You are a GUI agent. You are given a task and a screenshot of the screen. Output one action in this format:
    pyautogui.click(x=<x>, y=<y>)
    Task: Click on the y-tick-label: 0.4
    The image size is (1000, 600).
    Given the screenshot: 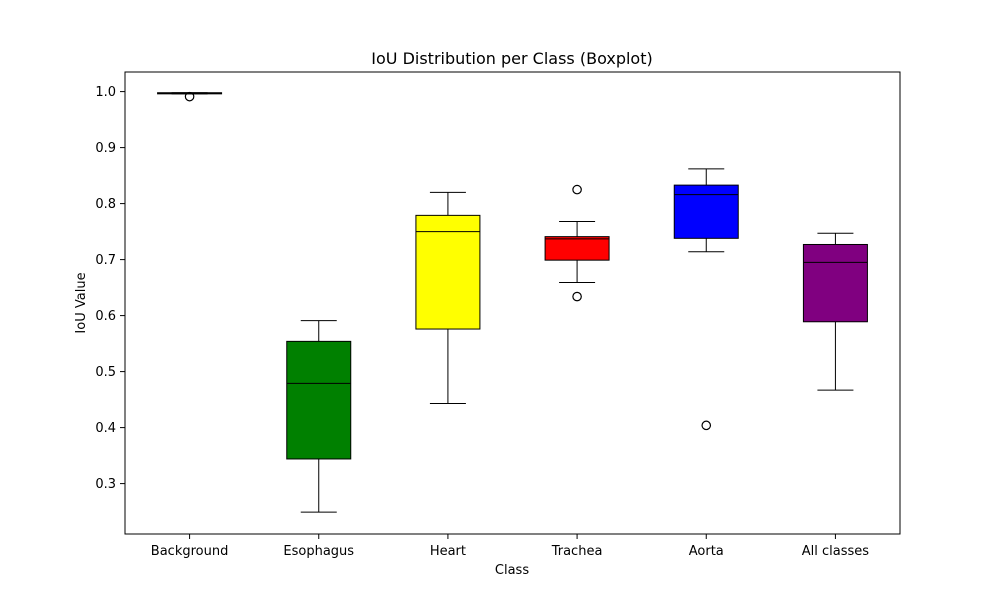 What is the action you would take?
    pyautogui.click(x=105, y=428)
    